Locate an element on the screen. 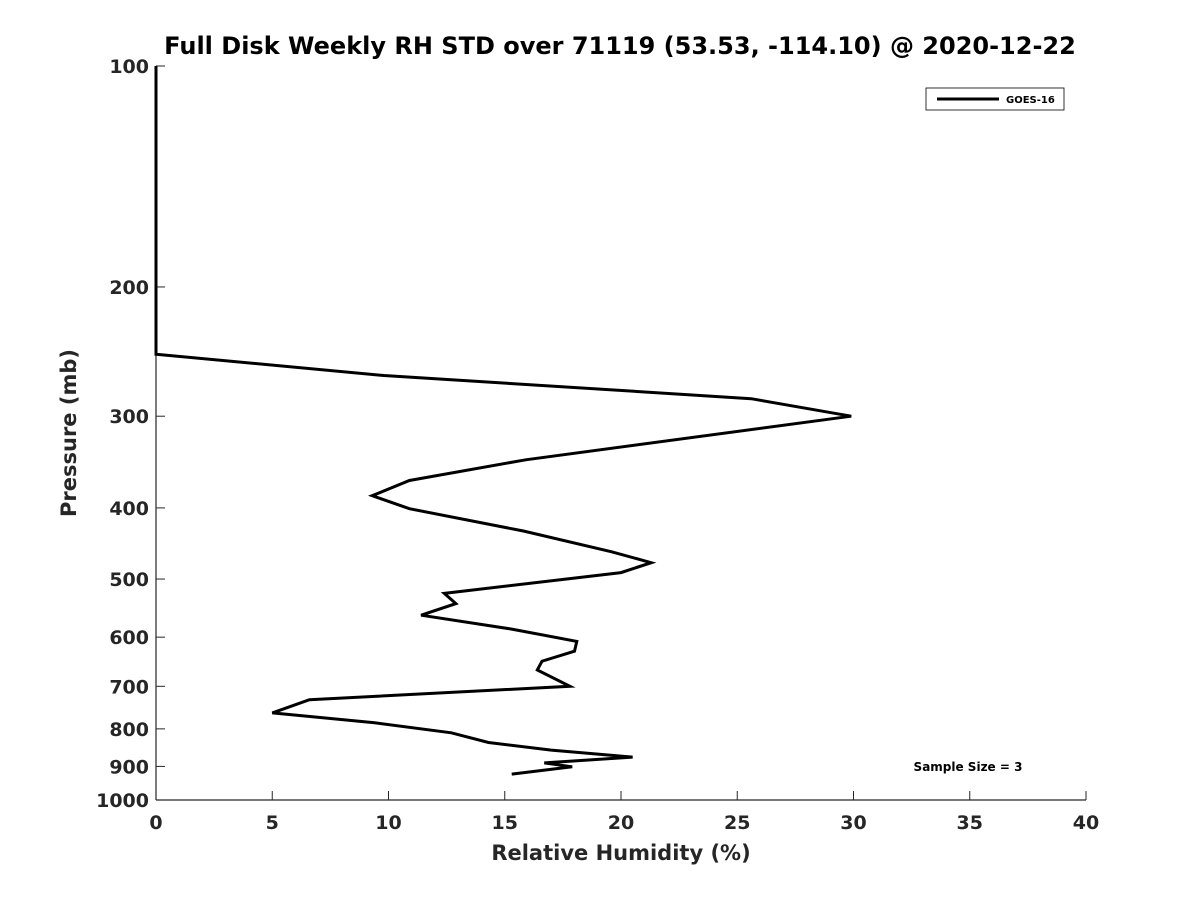 This screenshot has width=1200, height=900. y-tick-label: 600 is located at coordinates (129, 638).